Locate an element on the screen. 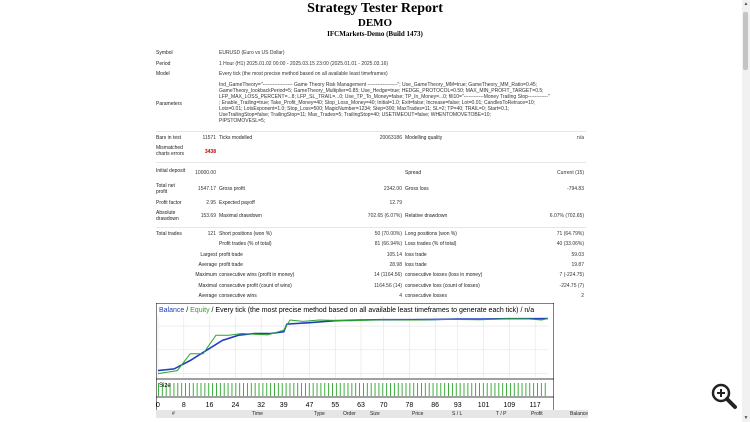  model-label: Model is located at coordinates (163, 74).